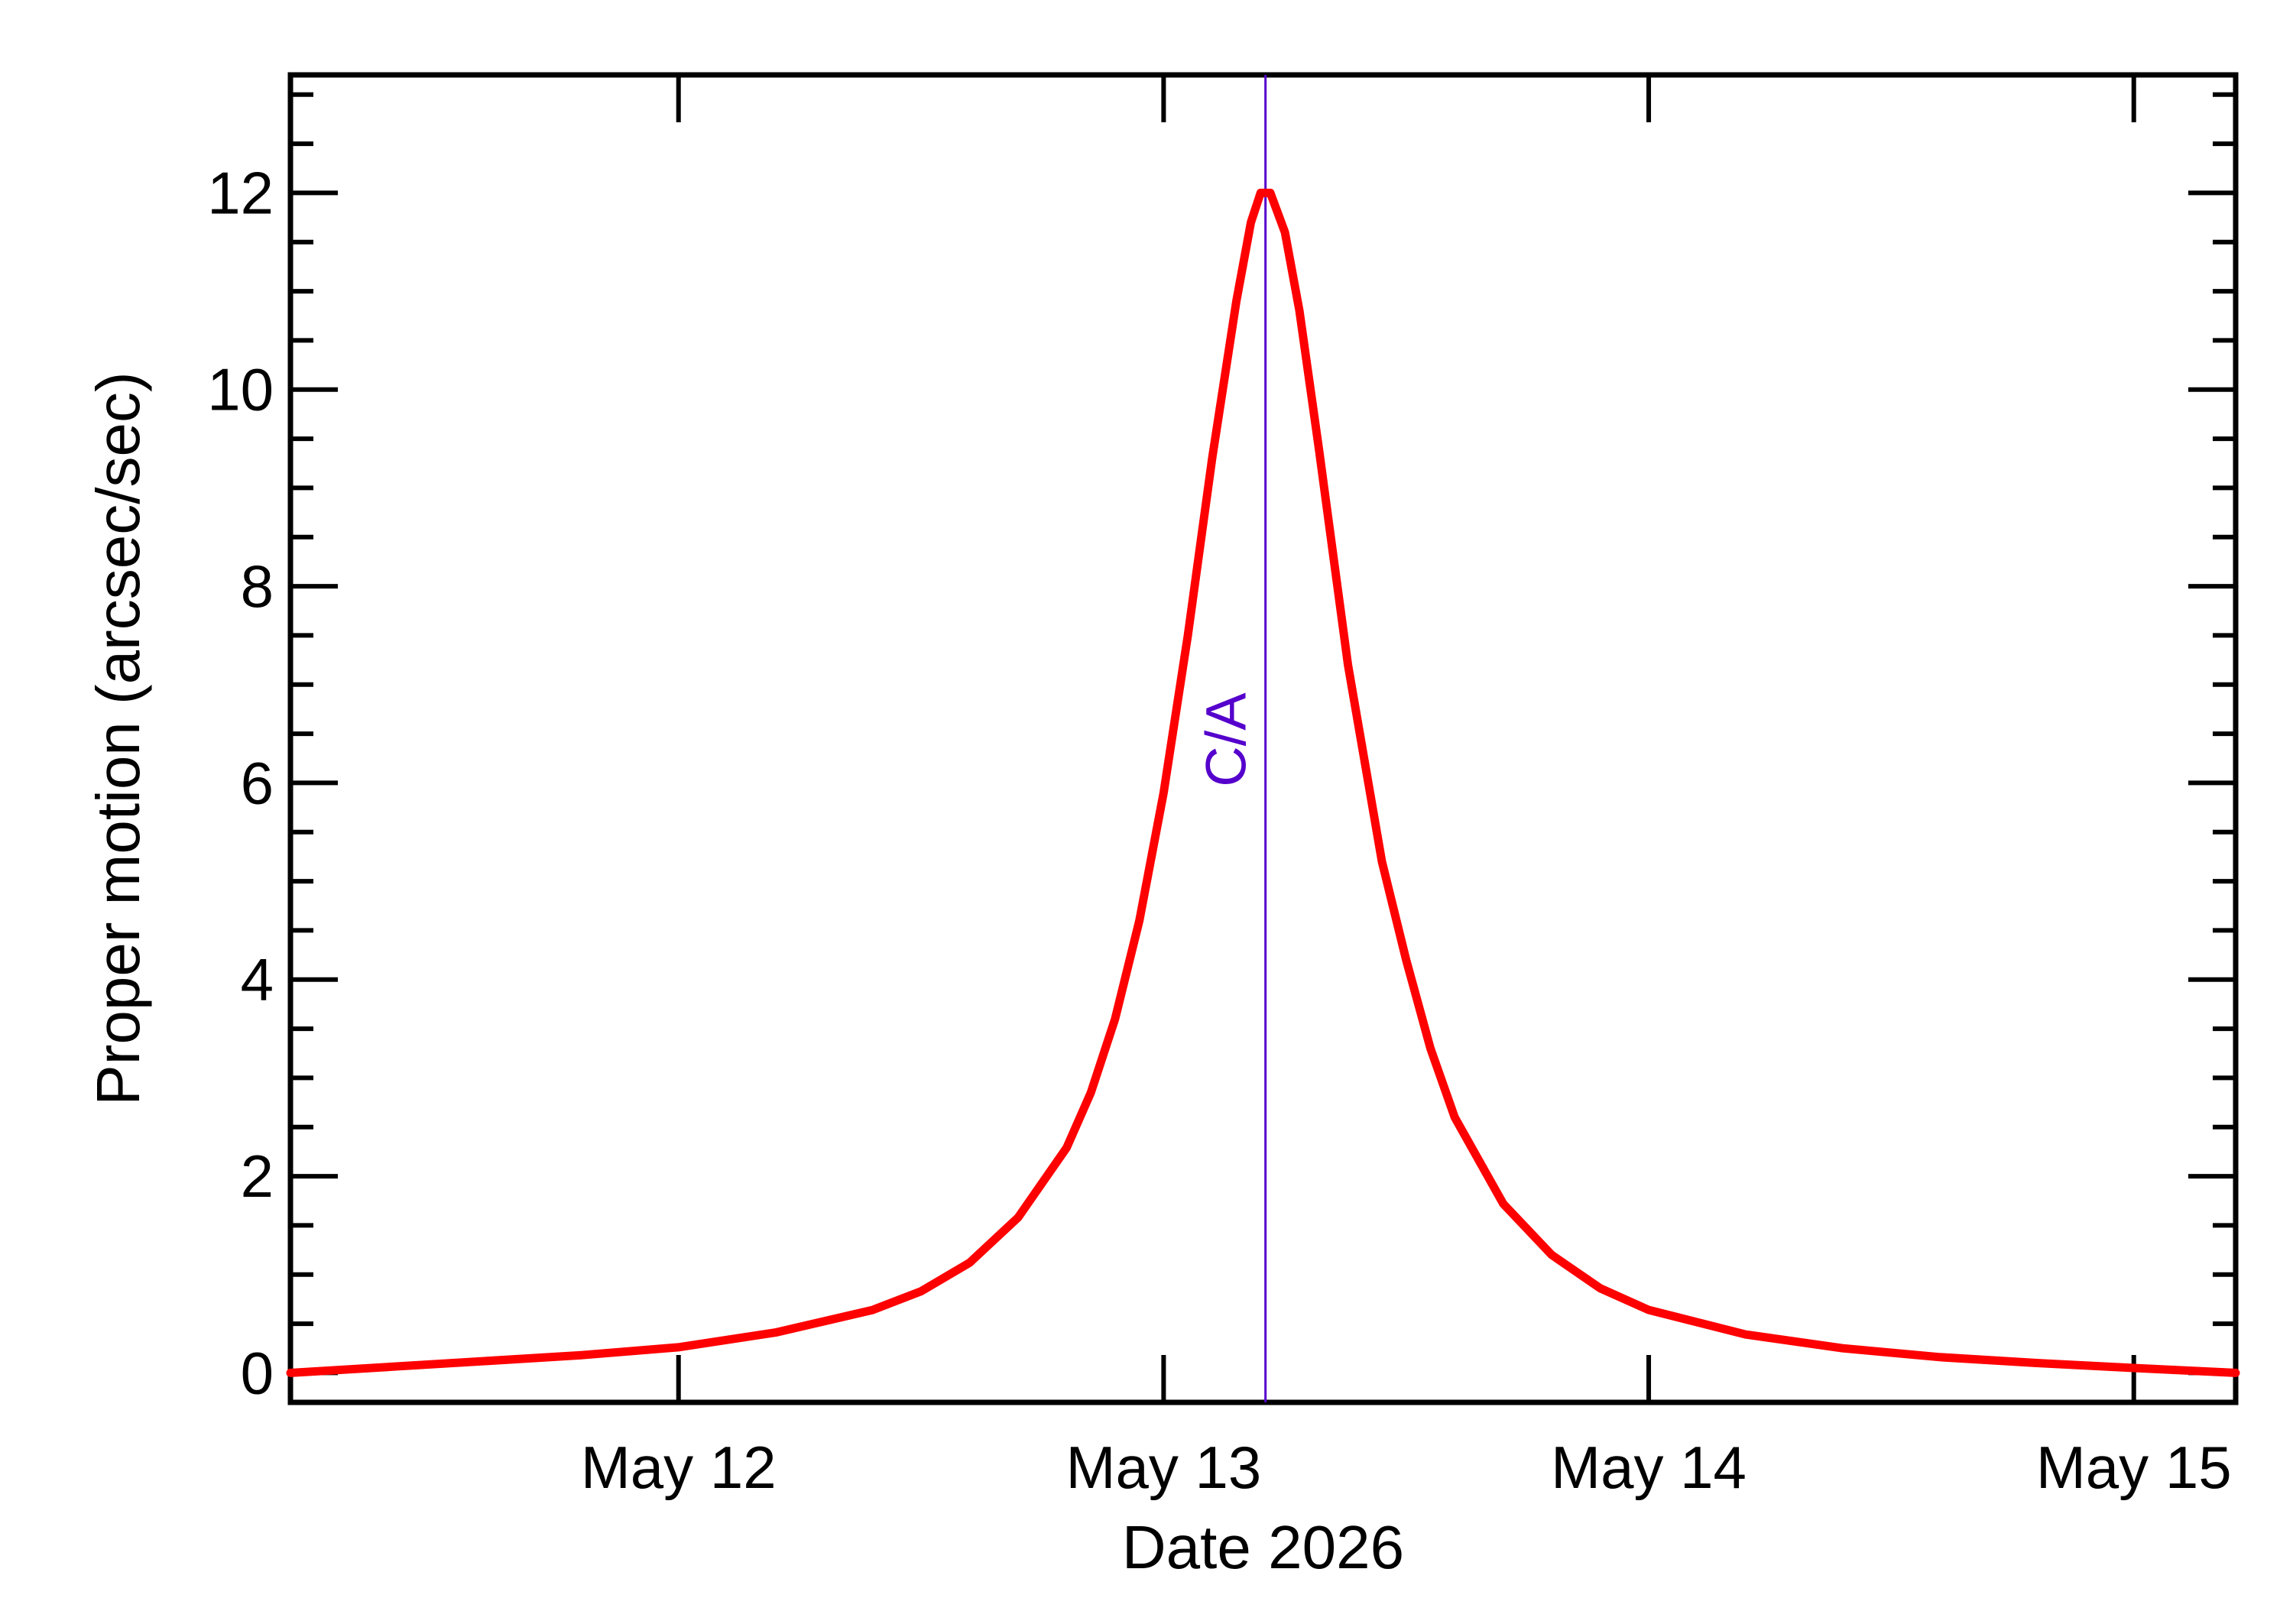 The image size is (2293, 1624). I want to click on y-tick-label: 0, so click(257, 1372).